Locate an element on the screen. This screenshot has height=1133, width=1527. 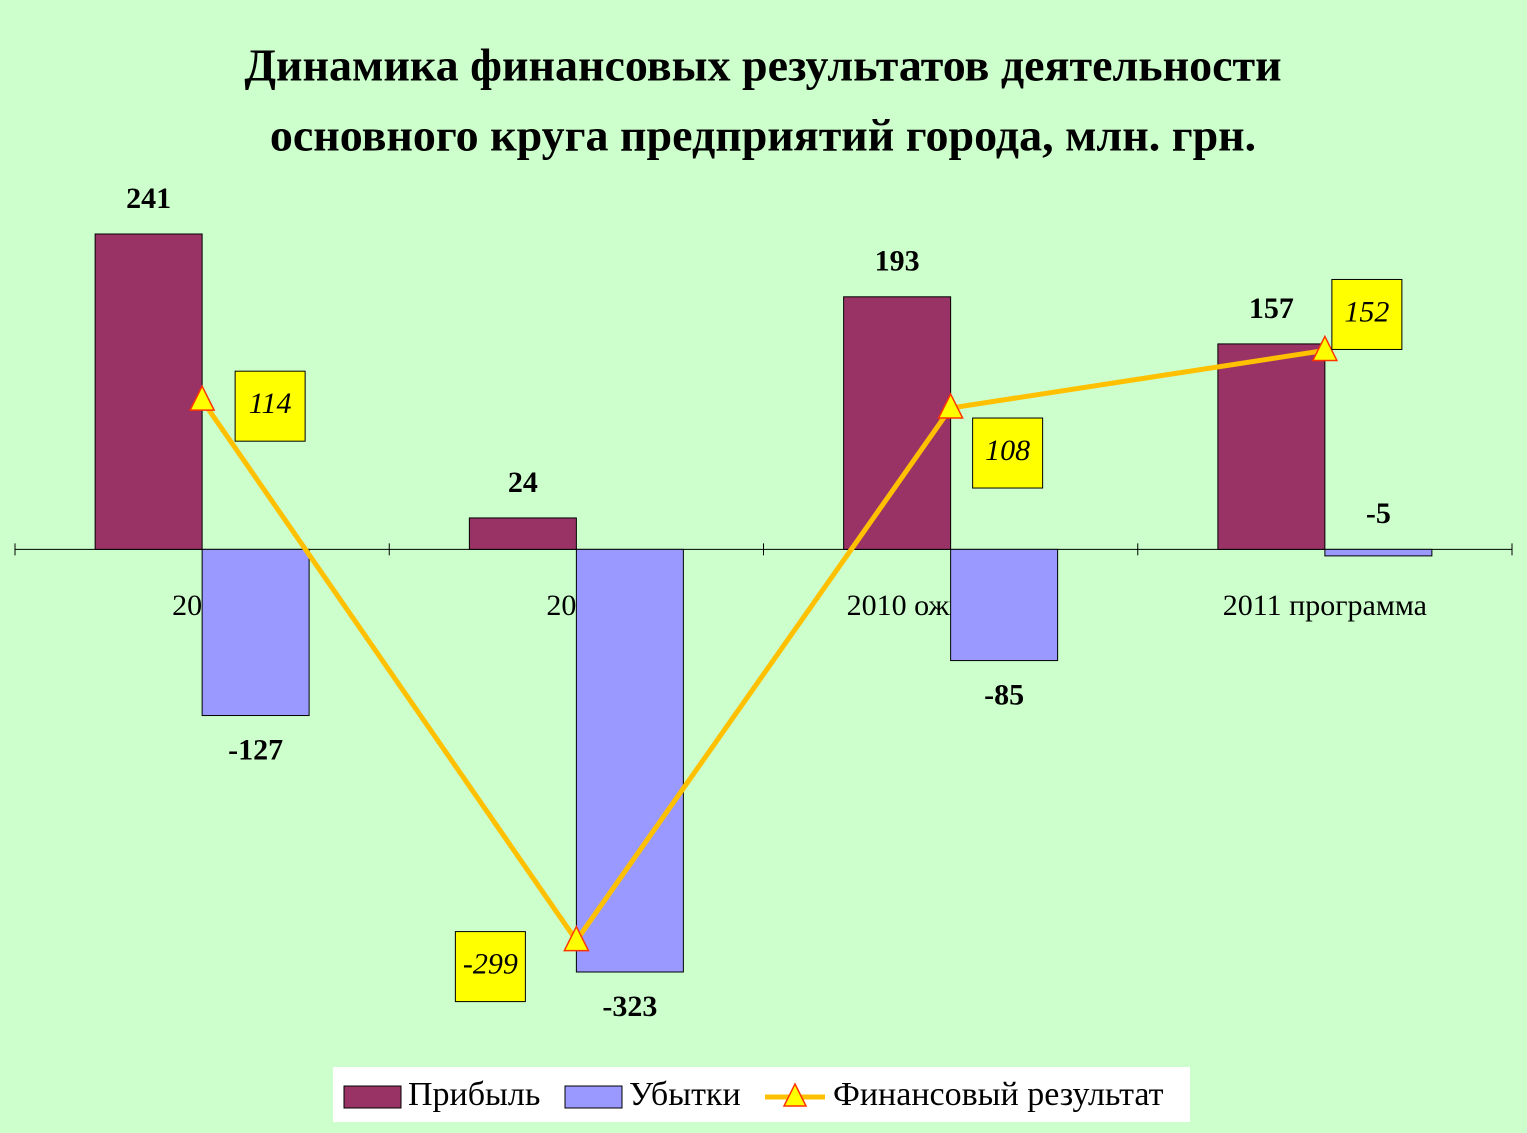
data-label: 152 is located at coordinates (1366, 311).